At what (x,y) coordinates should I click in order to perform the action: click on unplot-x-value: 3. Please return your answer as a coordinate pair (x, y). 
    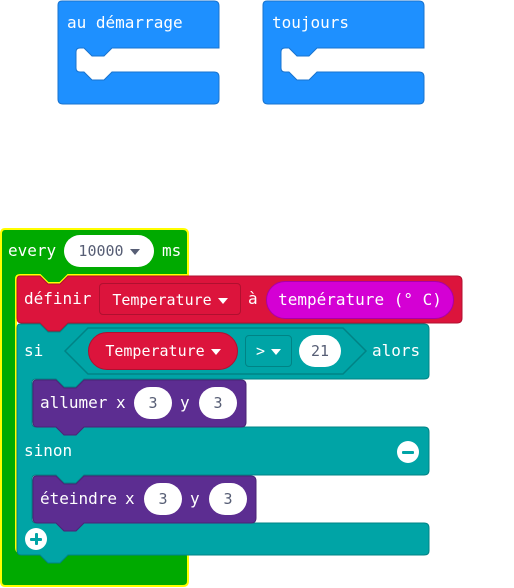
    Looking at the image, I should click on (163, 499).